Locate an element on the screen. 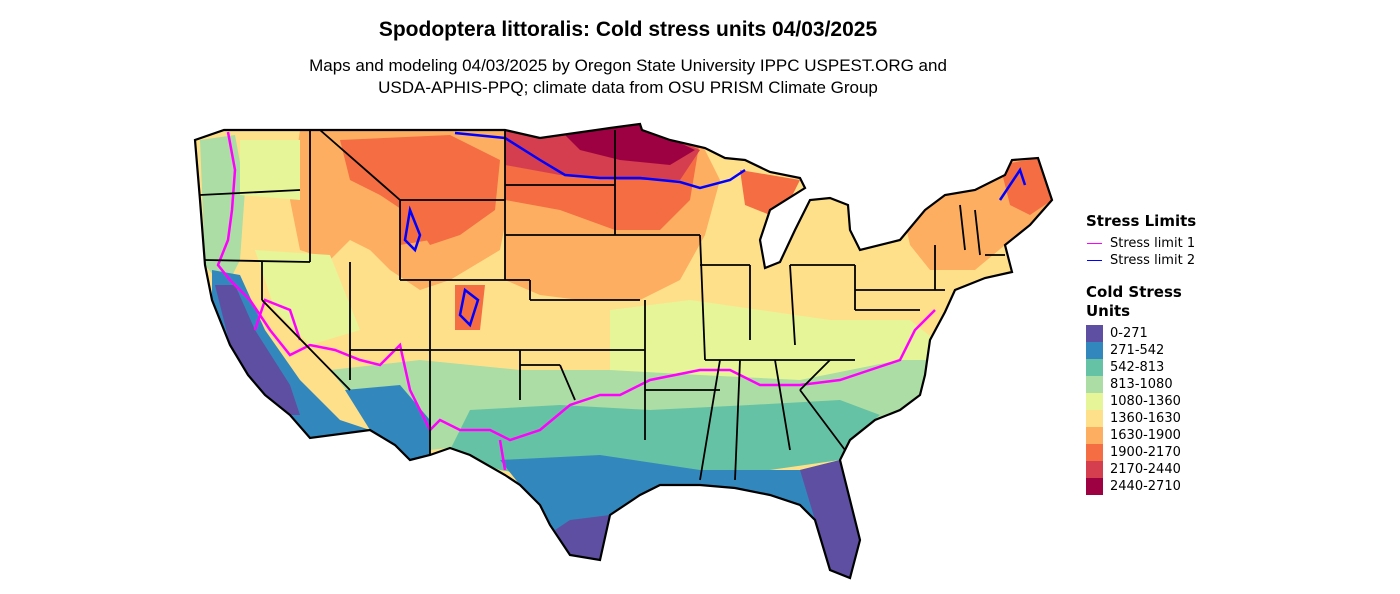 The width and height of the screenshot is (1400, 594). stress-limits-legend-title: Stress Limits is located at coordinates (1141, 221).